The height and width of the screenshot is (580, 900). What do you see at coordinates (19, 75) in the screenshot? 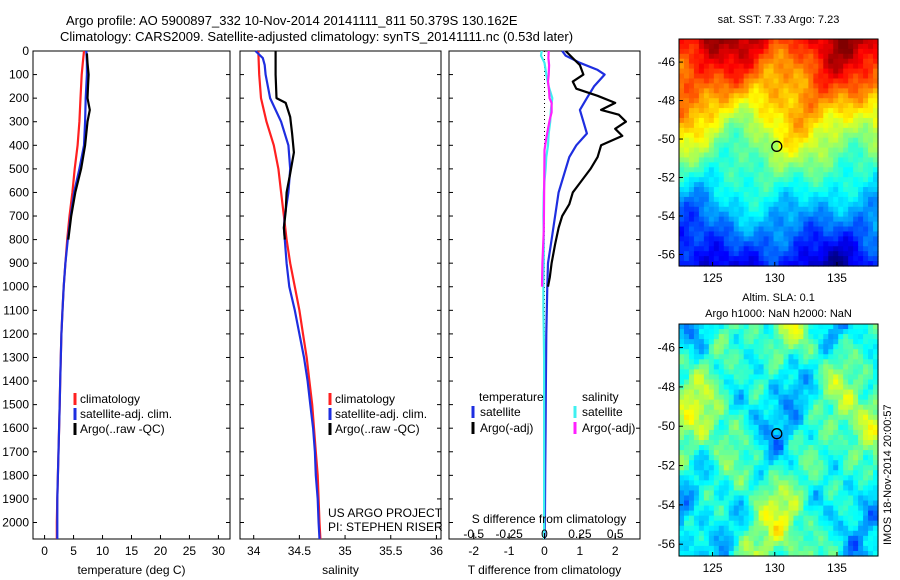
I see `depth-tick-label: 100` at bounding box center [19, 75].